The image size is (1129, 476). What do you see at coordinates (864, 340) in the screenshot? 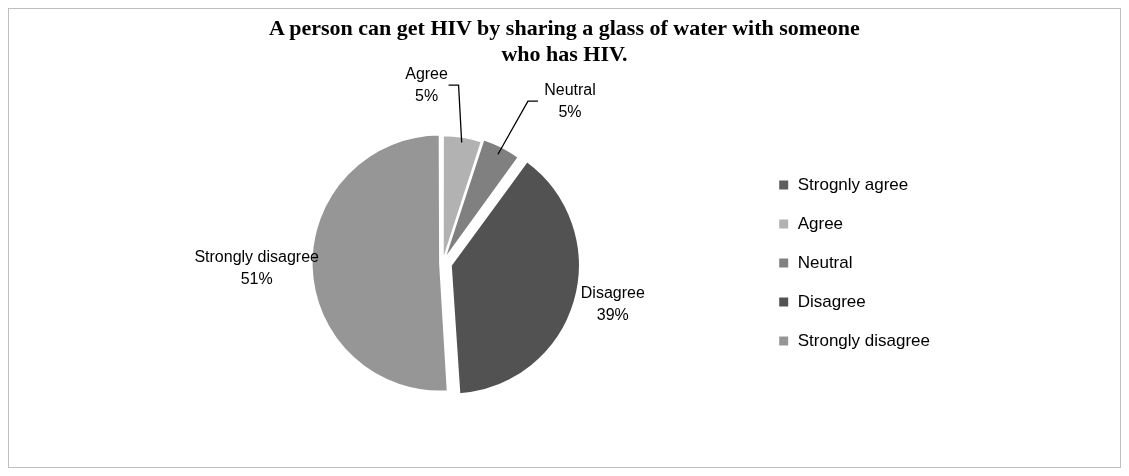
I see `legend-label: Strongly disagree` at bounding box center [864, 340].